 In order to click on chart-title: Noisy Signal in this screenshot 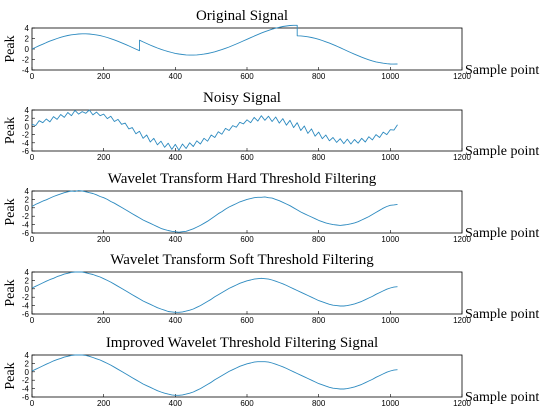, I will do `click(242, 98)`.